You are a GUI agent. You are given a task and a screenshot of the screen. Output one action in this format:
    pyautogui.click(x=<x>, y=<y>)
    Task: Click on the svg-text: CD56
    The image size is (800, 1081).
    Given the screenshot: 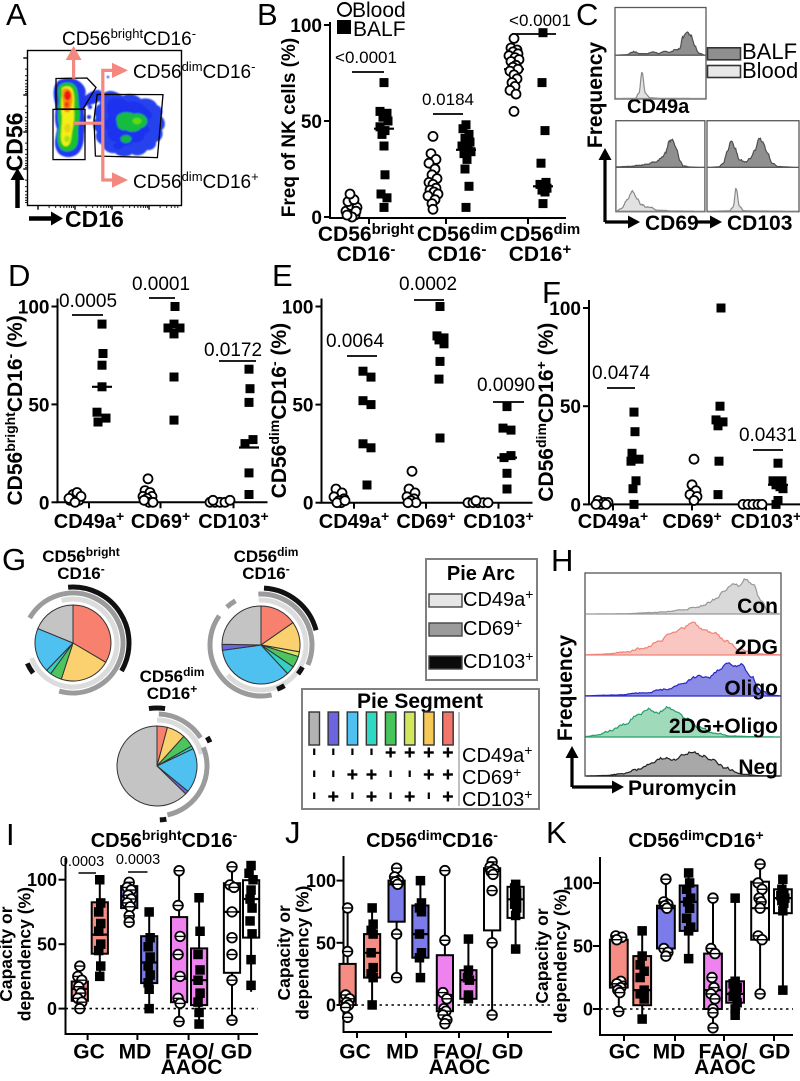 What is the action you would take?
    pyautogui.click(x=15, y=142)
    